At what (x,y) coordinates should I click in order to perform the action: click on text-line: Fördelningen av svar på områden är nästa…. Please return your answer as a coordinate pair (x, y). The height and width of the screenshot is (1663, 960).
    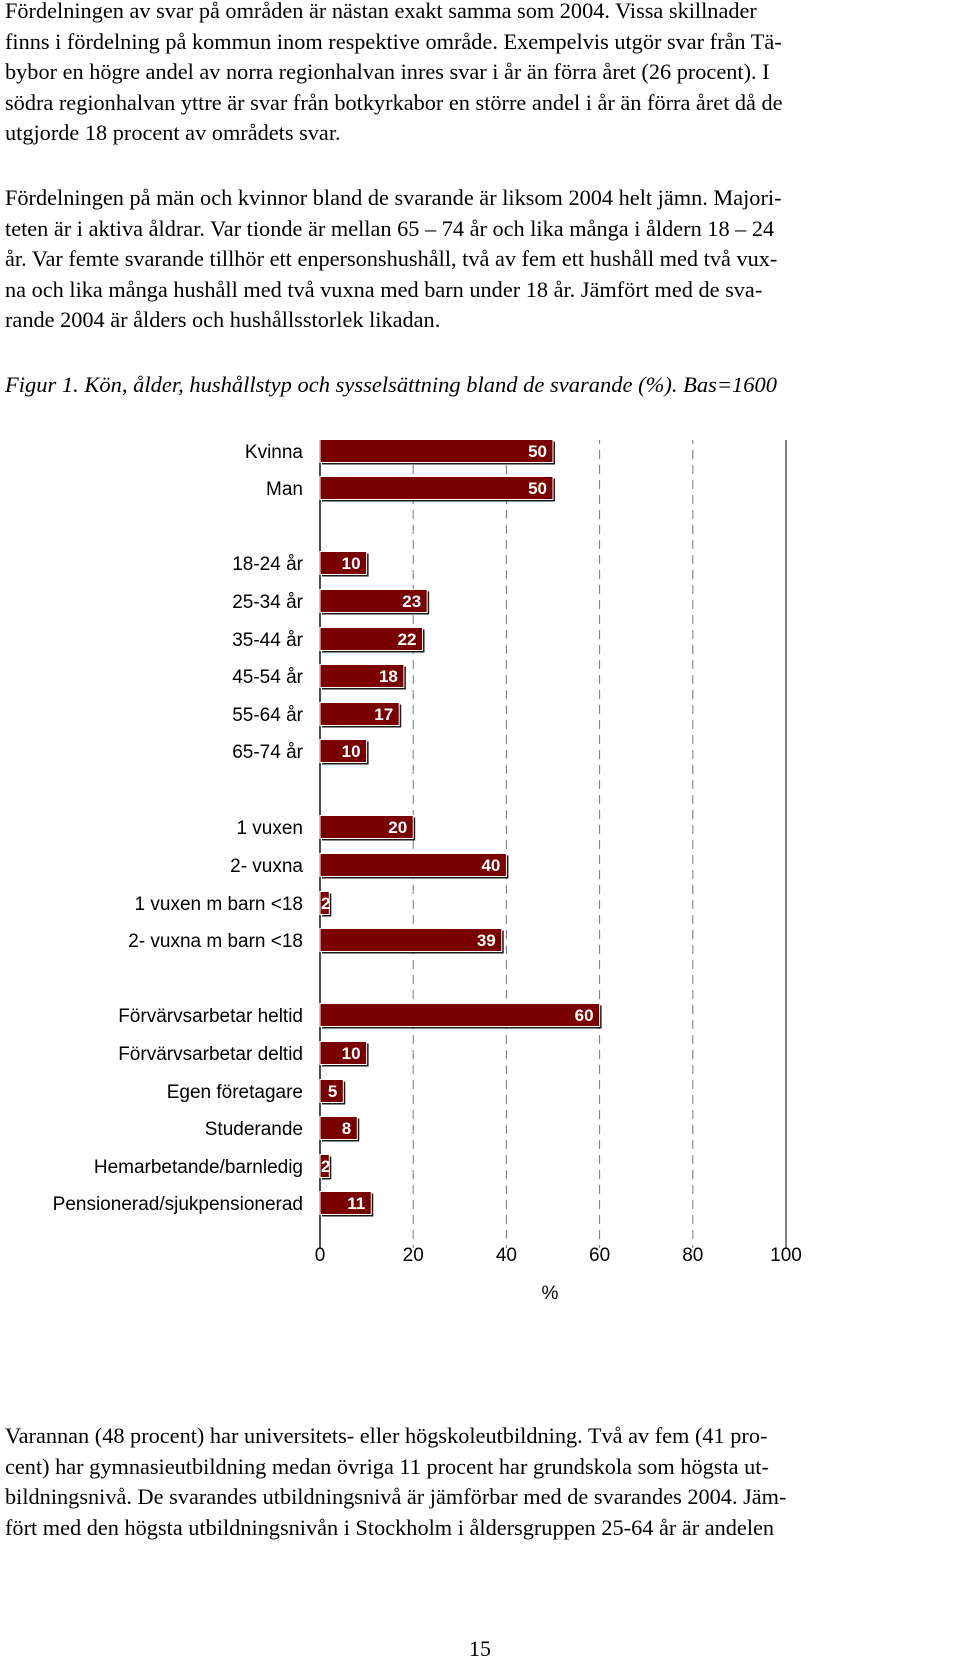
    Looking at the image, I should click on (381, 11).